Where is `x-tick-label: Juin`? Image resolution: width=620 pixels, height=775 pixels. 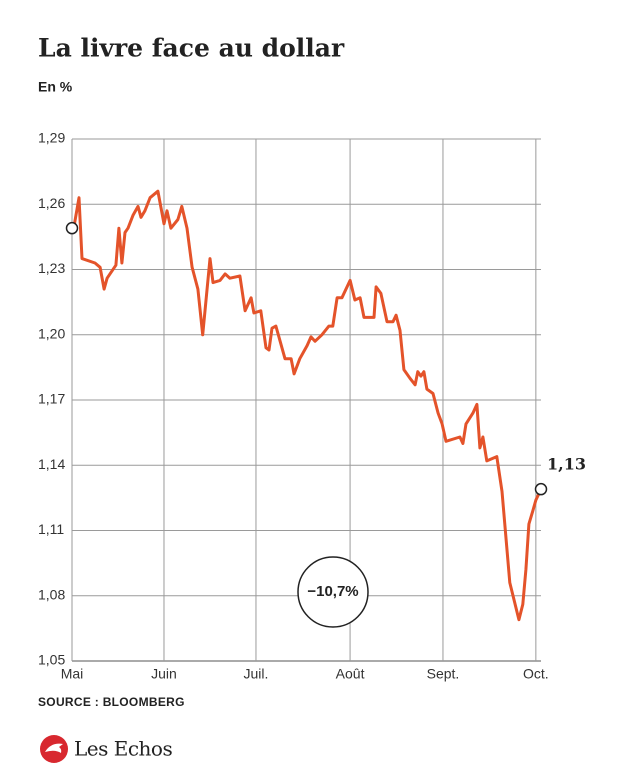
x-tick-label: Juin is located at coordinates (164, 674).